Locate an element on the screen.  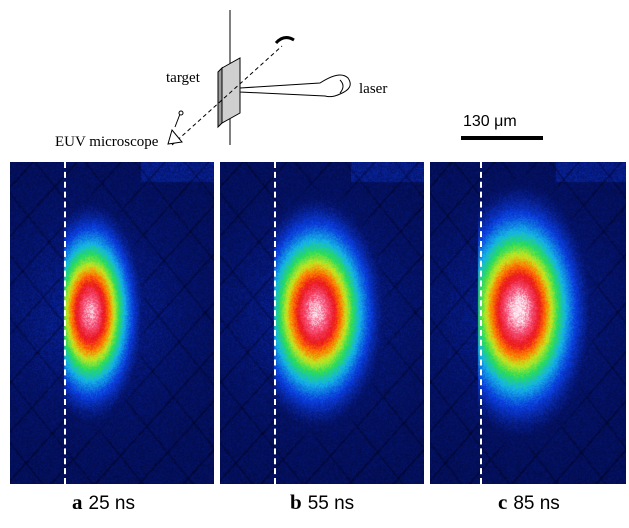
target-slab is located at coordinates (231, 90).